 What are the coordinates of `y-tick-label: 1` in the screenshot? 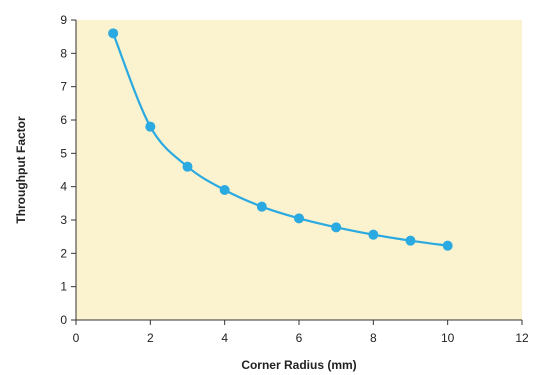 It's located at (63, 287).